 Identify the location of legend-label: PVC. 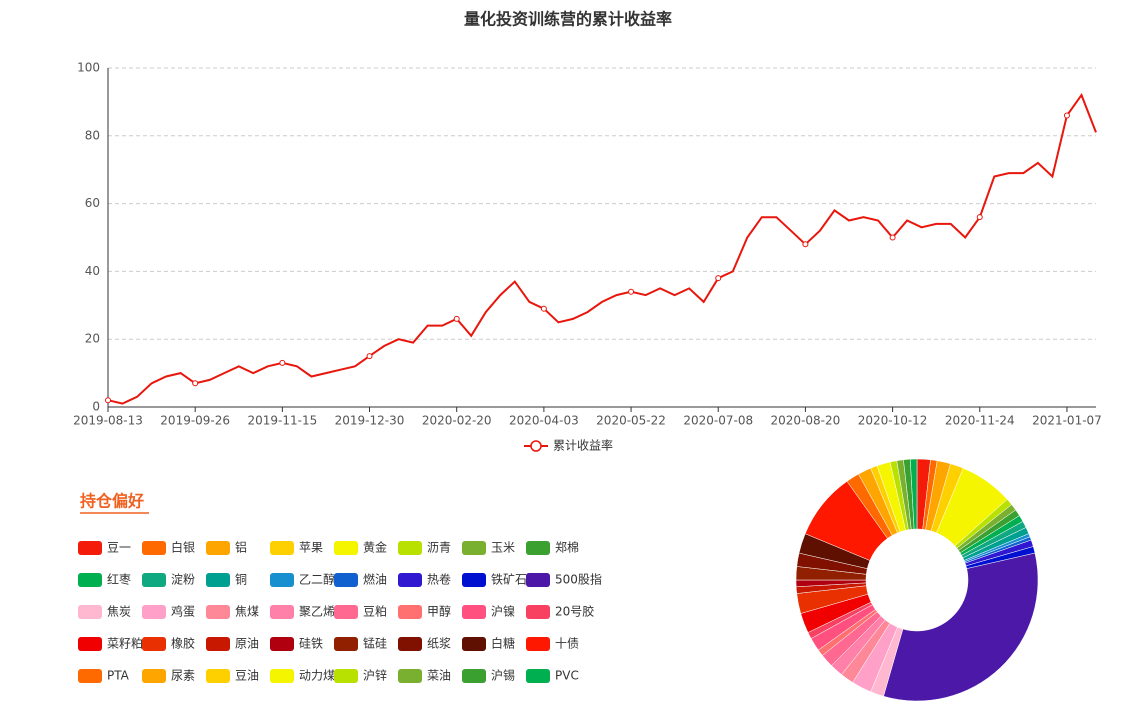
(567, 676).